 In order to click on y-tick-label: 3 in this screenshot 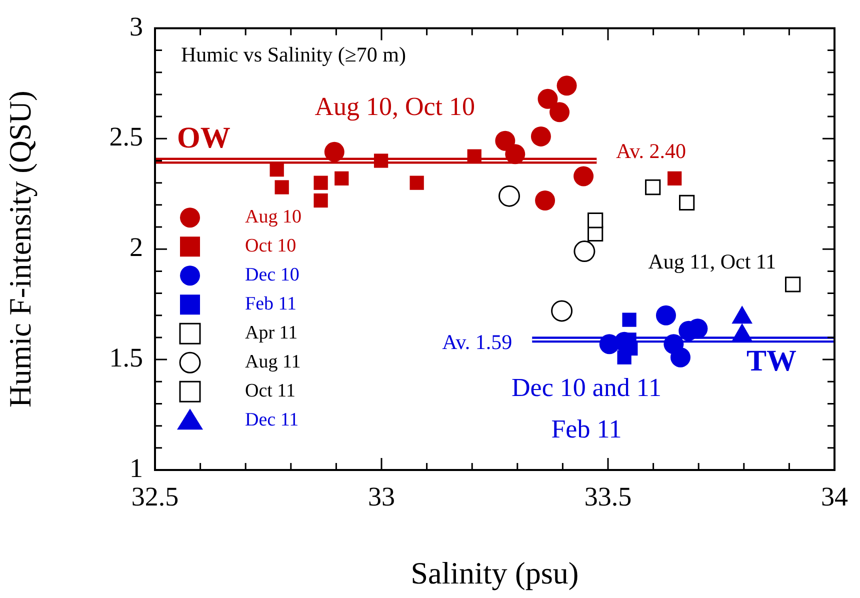, I will do `click(136, 26)`.